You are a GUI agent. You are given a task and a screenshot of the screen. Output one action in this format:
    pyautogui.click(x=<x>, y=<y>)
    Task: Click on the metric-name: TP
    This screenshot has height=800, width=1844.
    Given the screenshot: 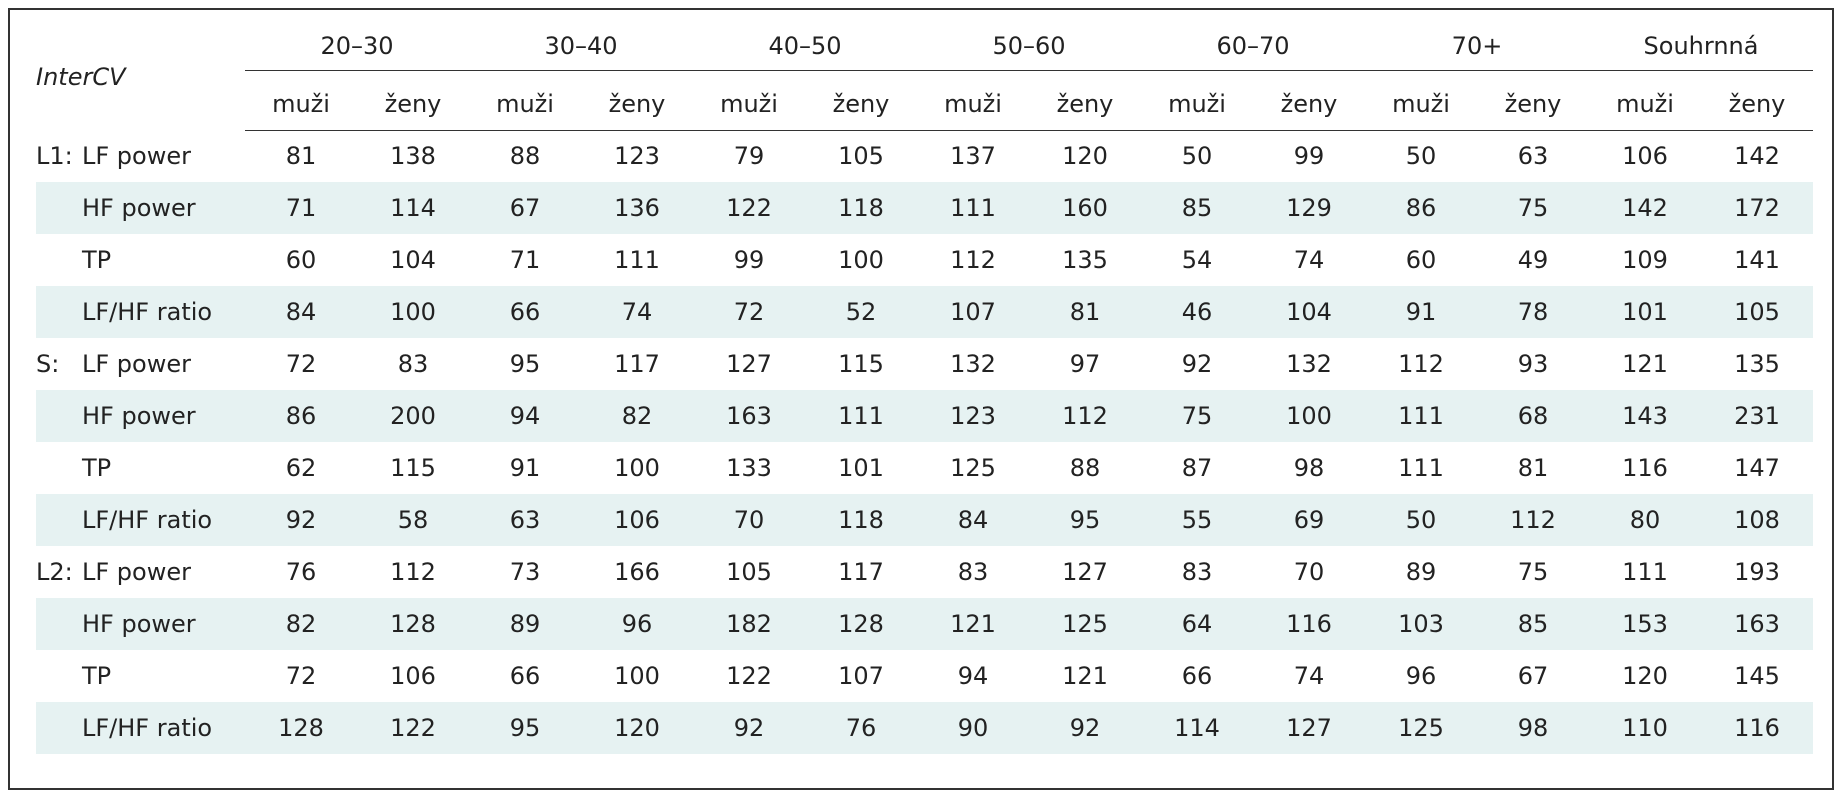 What is the action you would take?
    pyautogui.click(x=97, y=676)
    